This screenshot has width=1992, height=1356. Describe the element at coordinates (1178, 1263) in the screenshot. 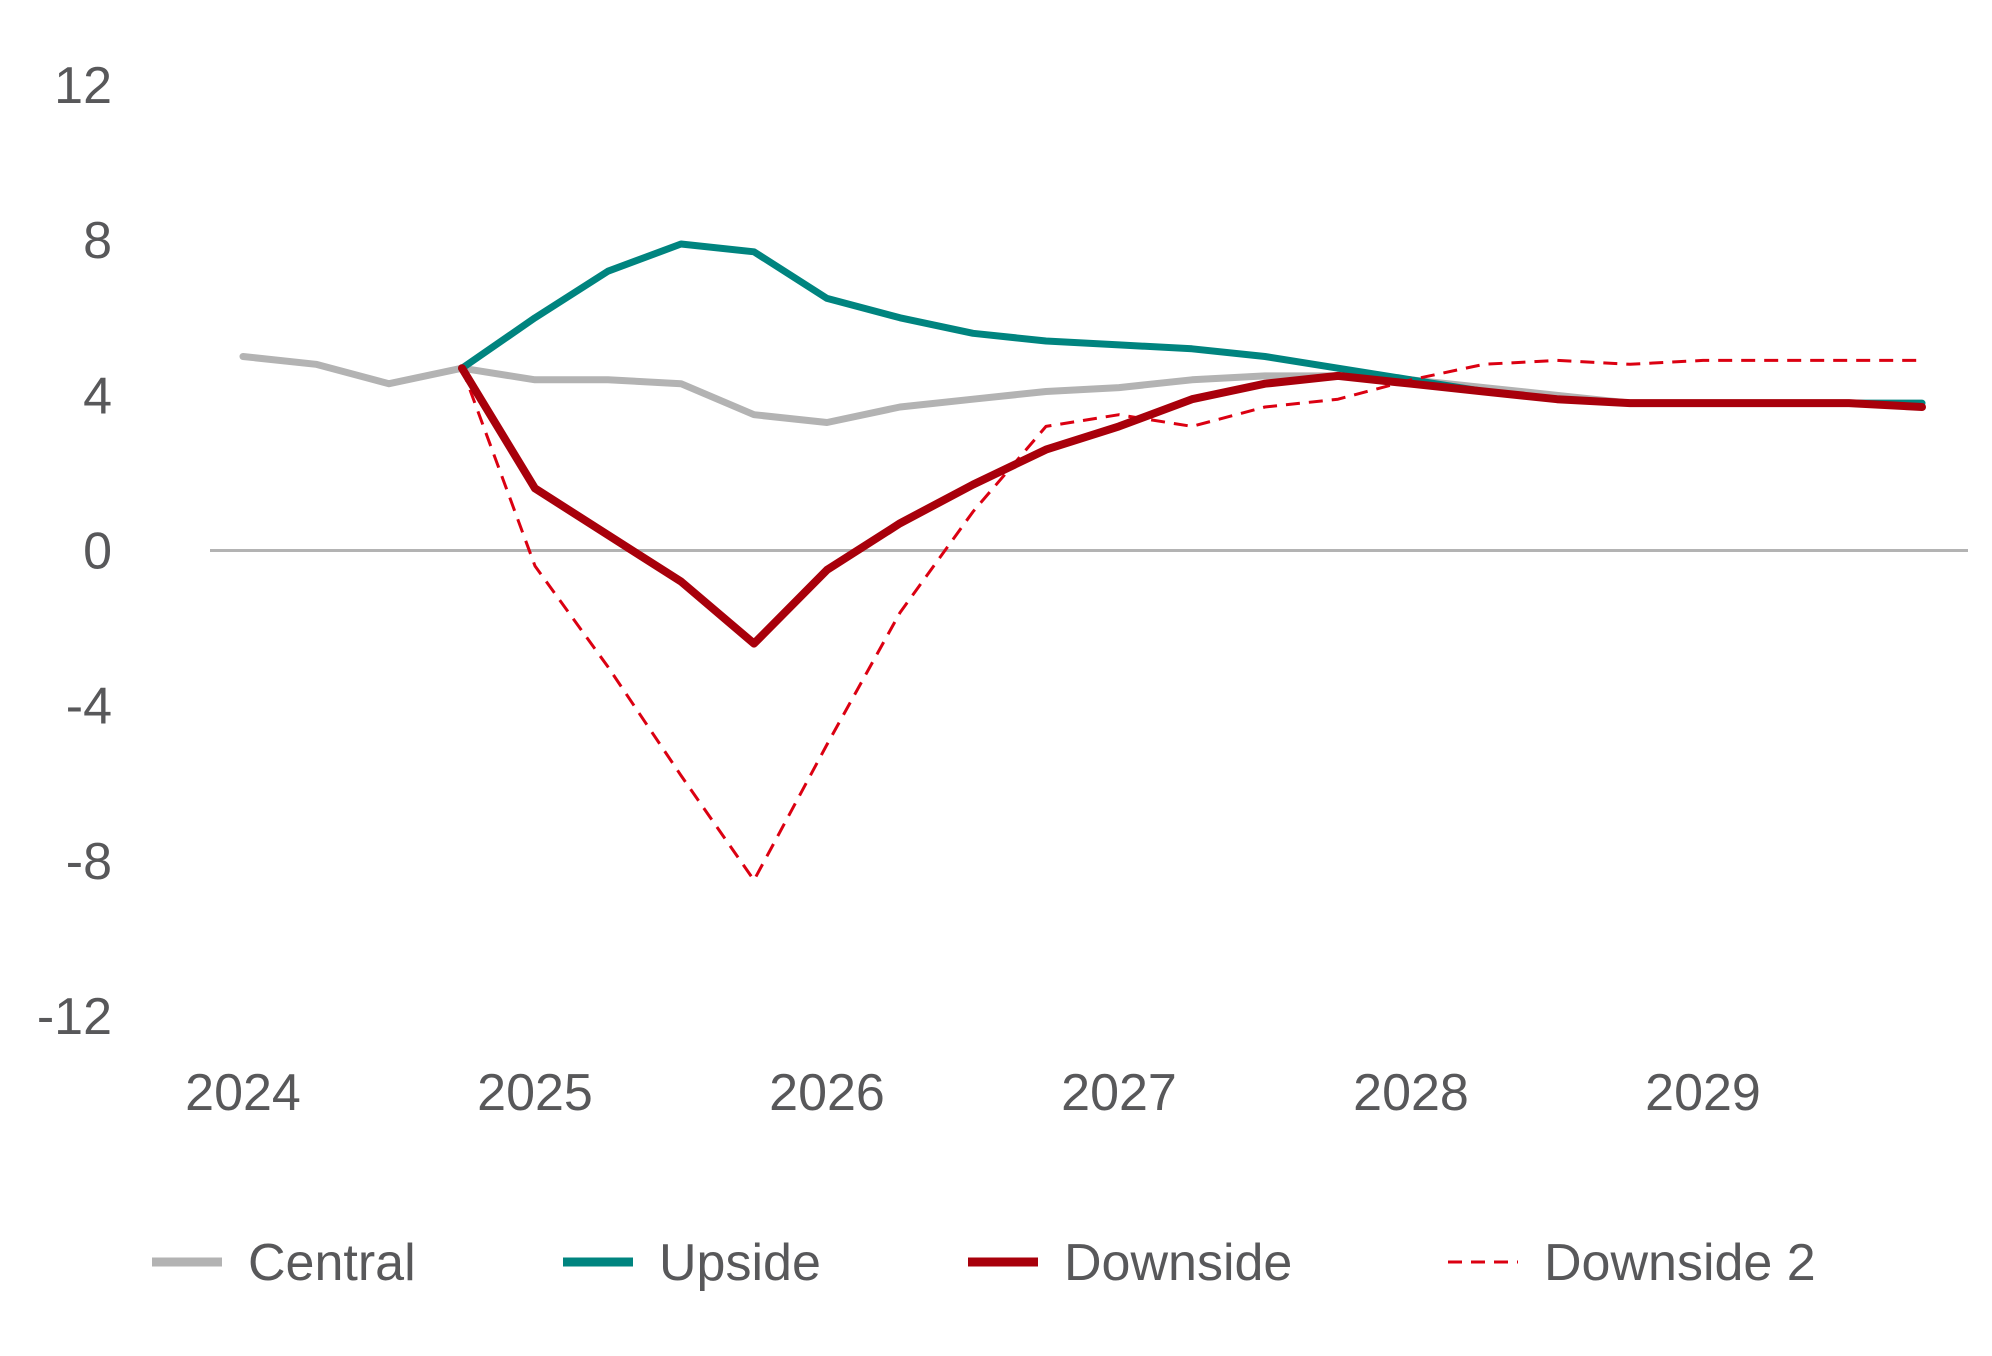

I see `legend-label: Downside` at that location.